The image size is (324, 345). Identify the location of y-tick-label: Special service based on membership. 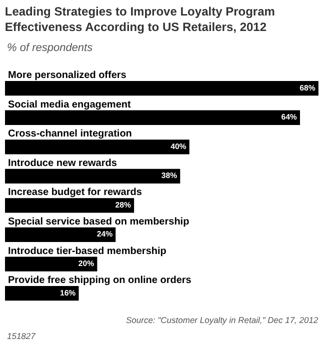
(99, 222).